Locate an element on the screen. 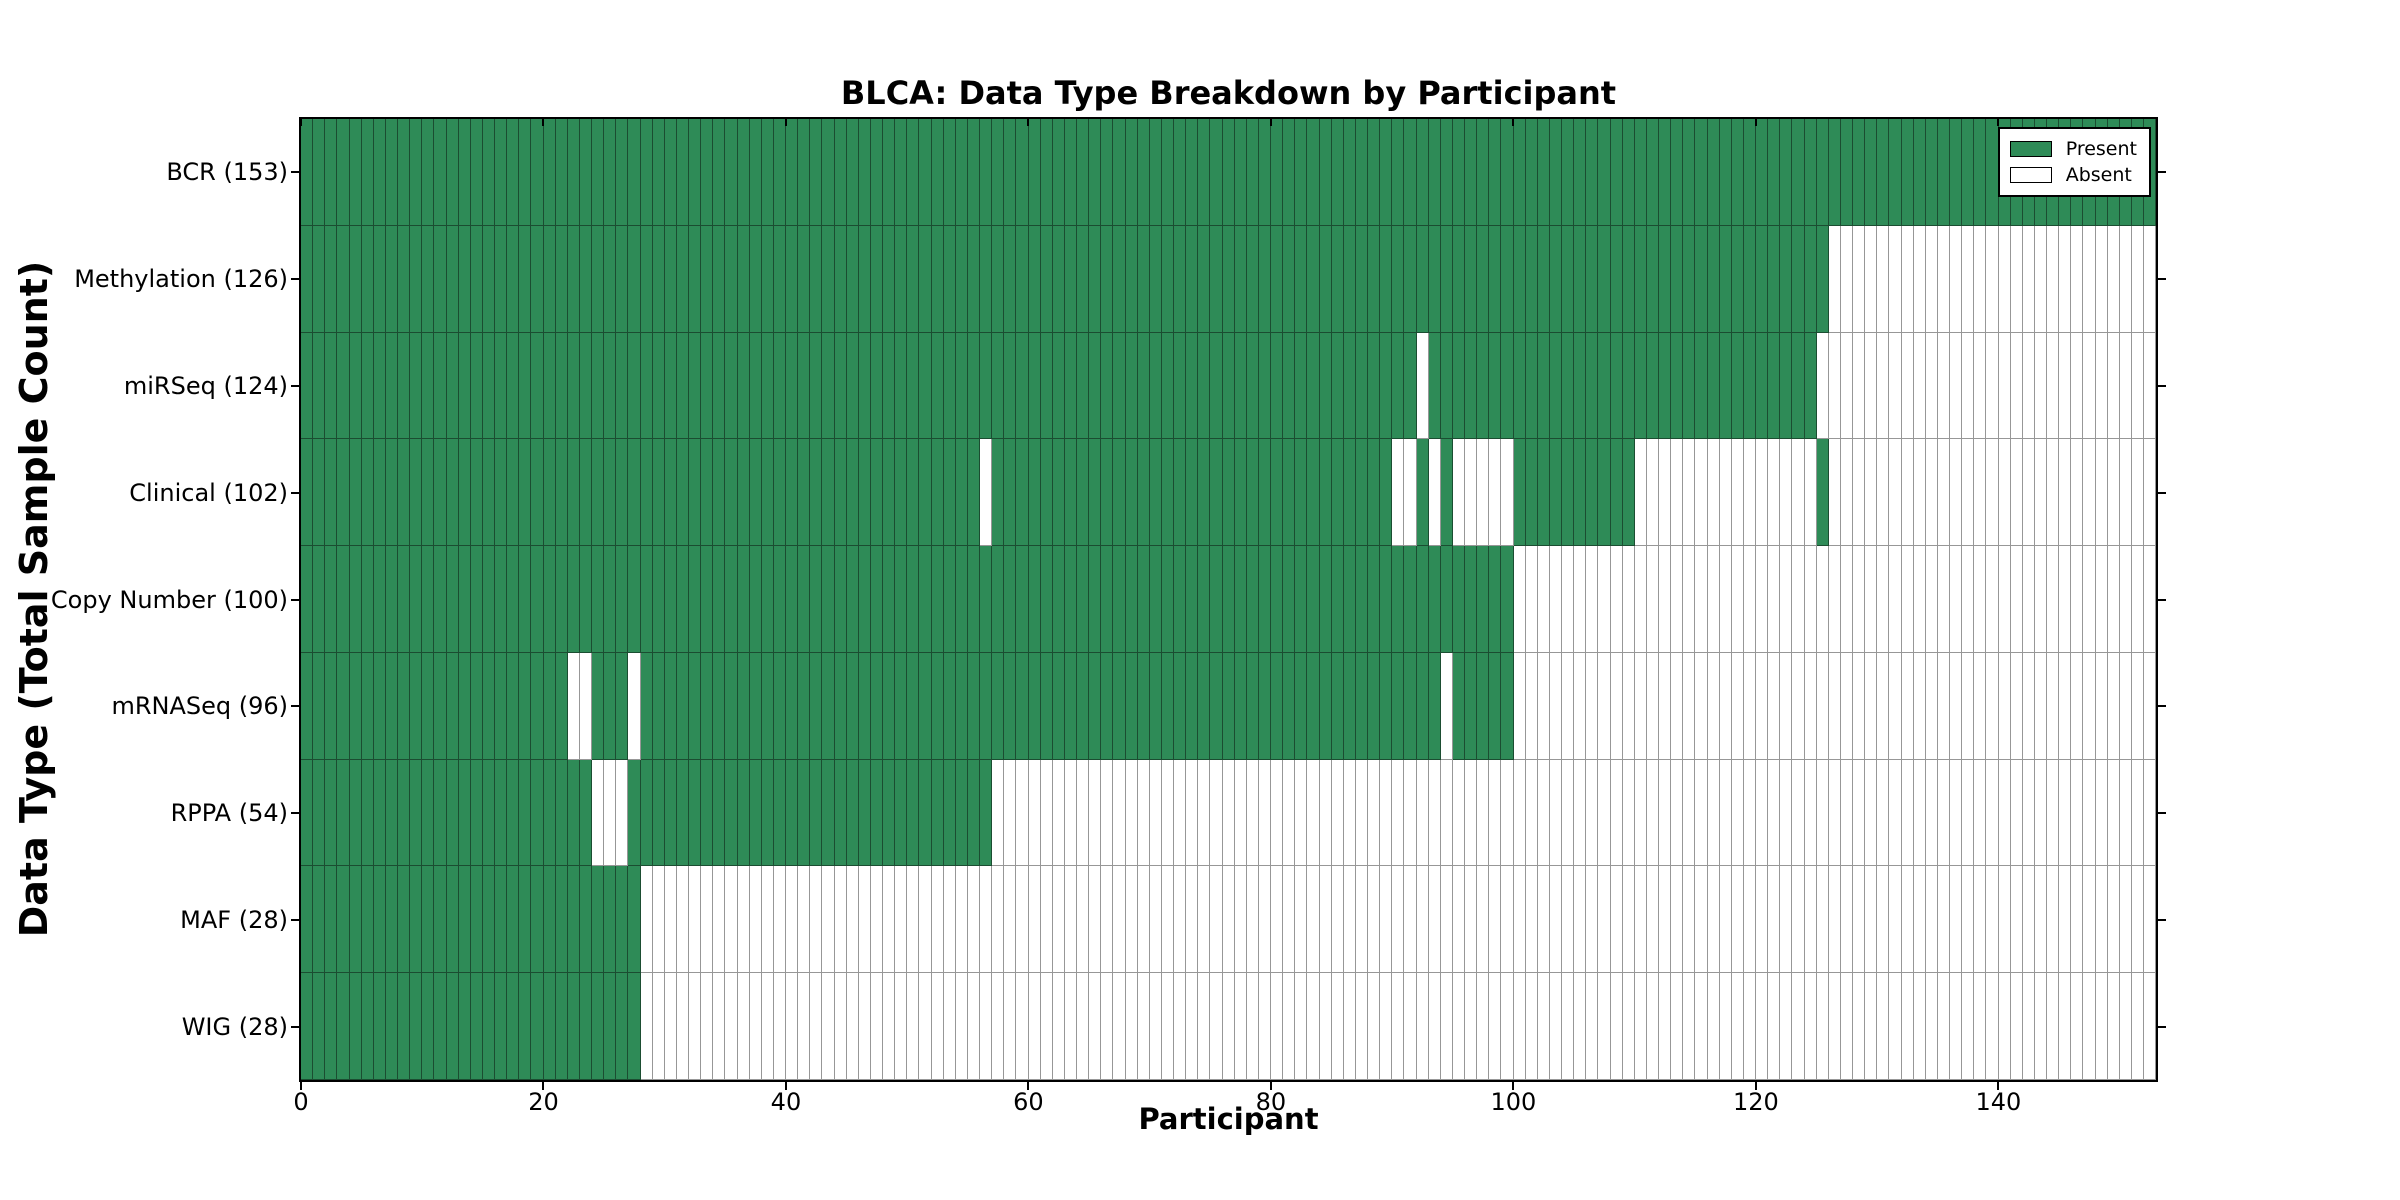 The width and height of the screenshot is (2400, 1200). y-tick-label-copy-number: Copy Number (100) is located at coordinates (169, 599).